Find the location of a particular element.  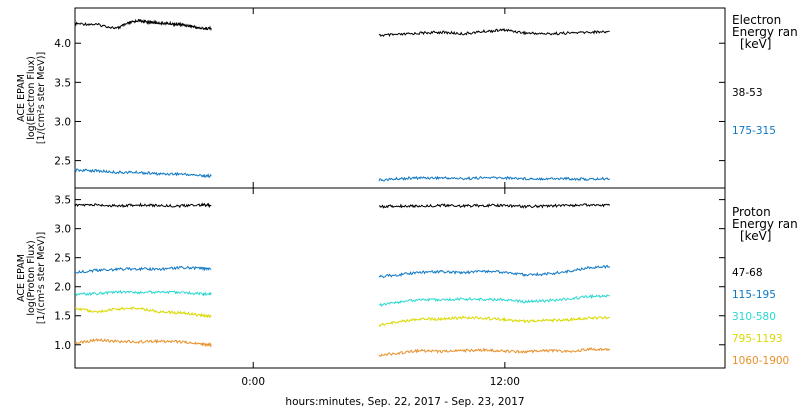

legend-title: Proton Energy ran [keV] is located at coordinates (765, 224).